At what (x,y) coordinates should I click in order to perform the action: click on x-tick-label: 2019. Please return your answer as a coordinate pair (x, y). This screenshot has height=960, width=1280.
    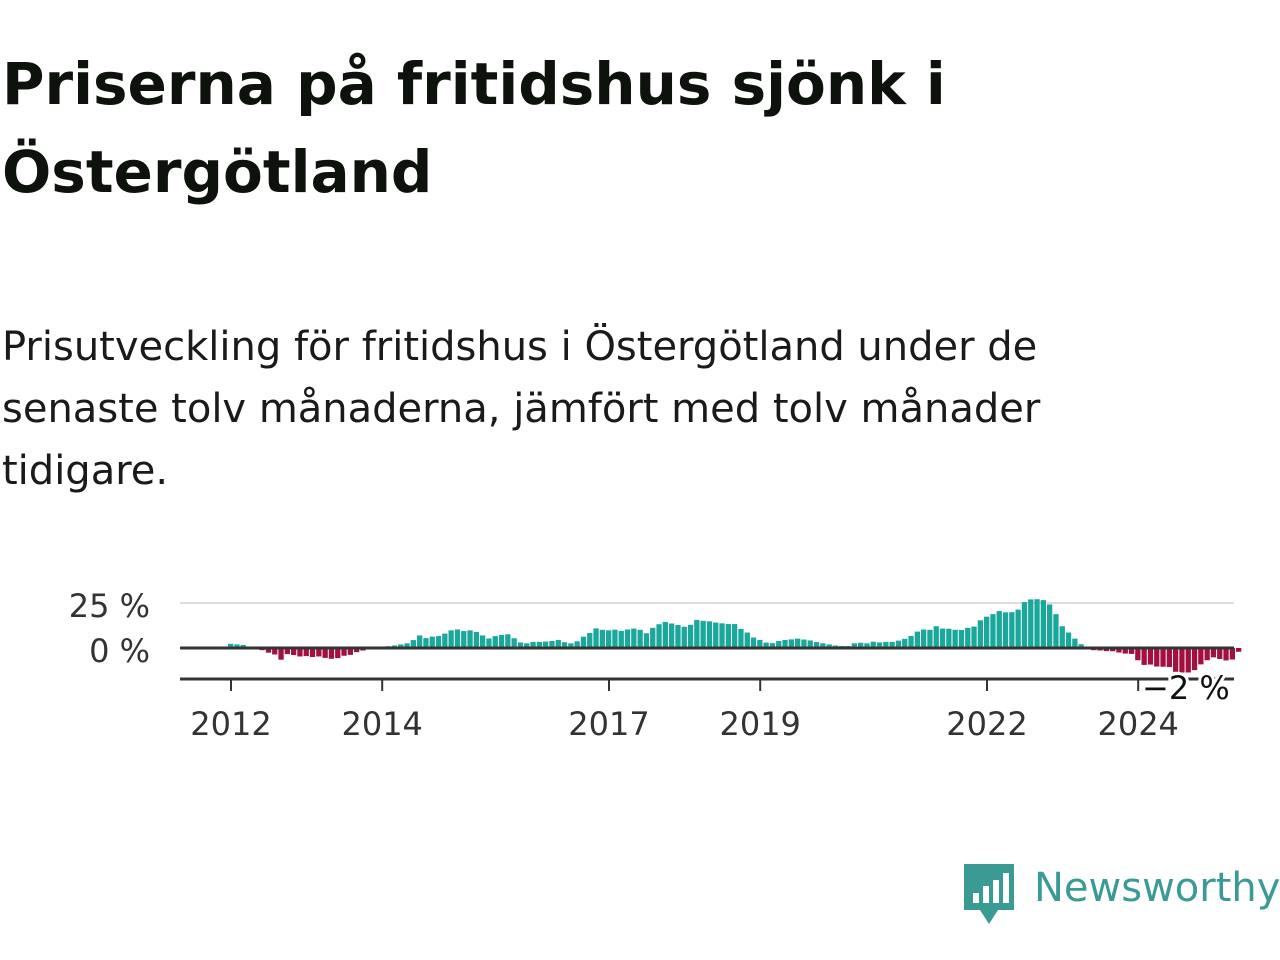
    Looking at the image, I should click on (759, 724).